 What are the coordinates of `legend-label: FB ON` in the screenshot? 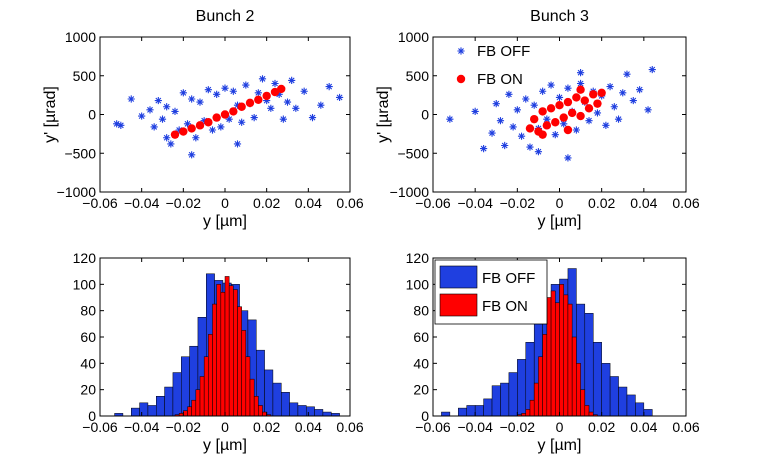 It's located at (500, 79).